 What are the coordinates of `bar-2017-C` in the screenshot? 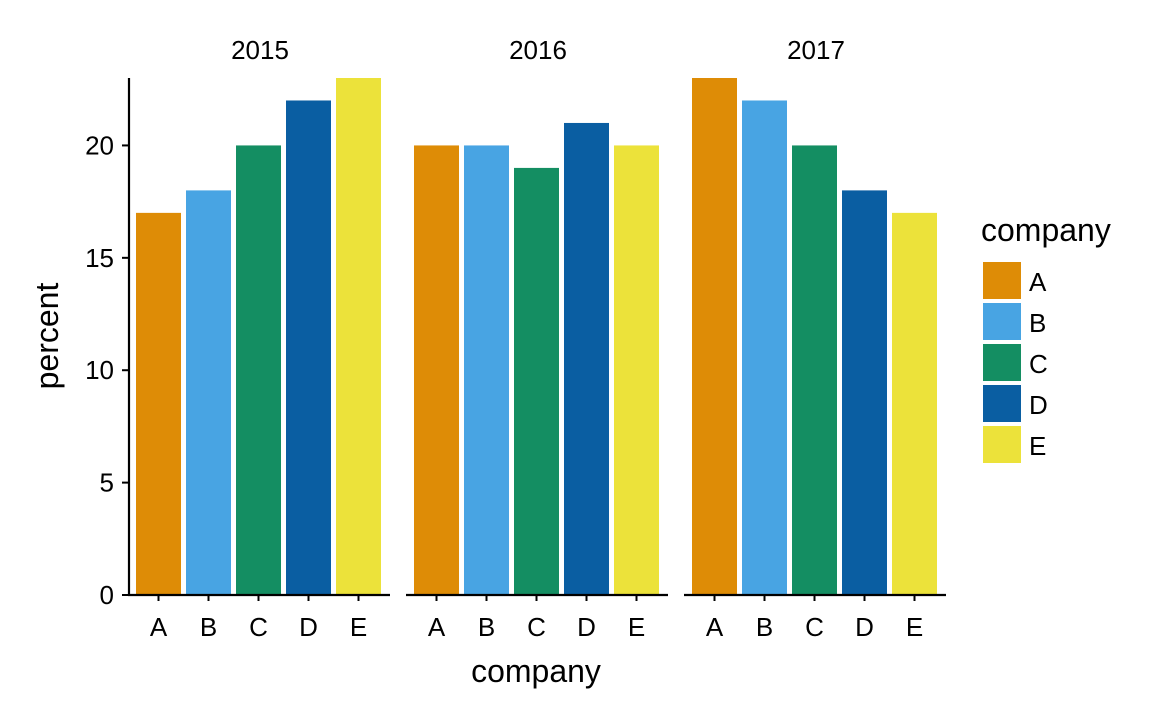 It's located at (814, 370).